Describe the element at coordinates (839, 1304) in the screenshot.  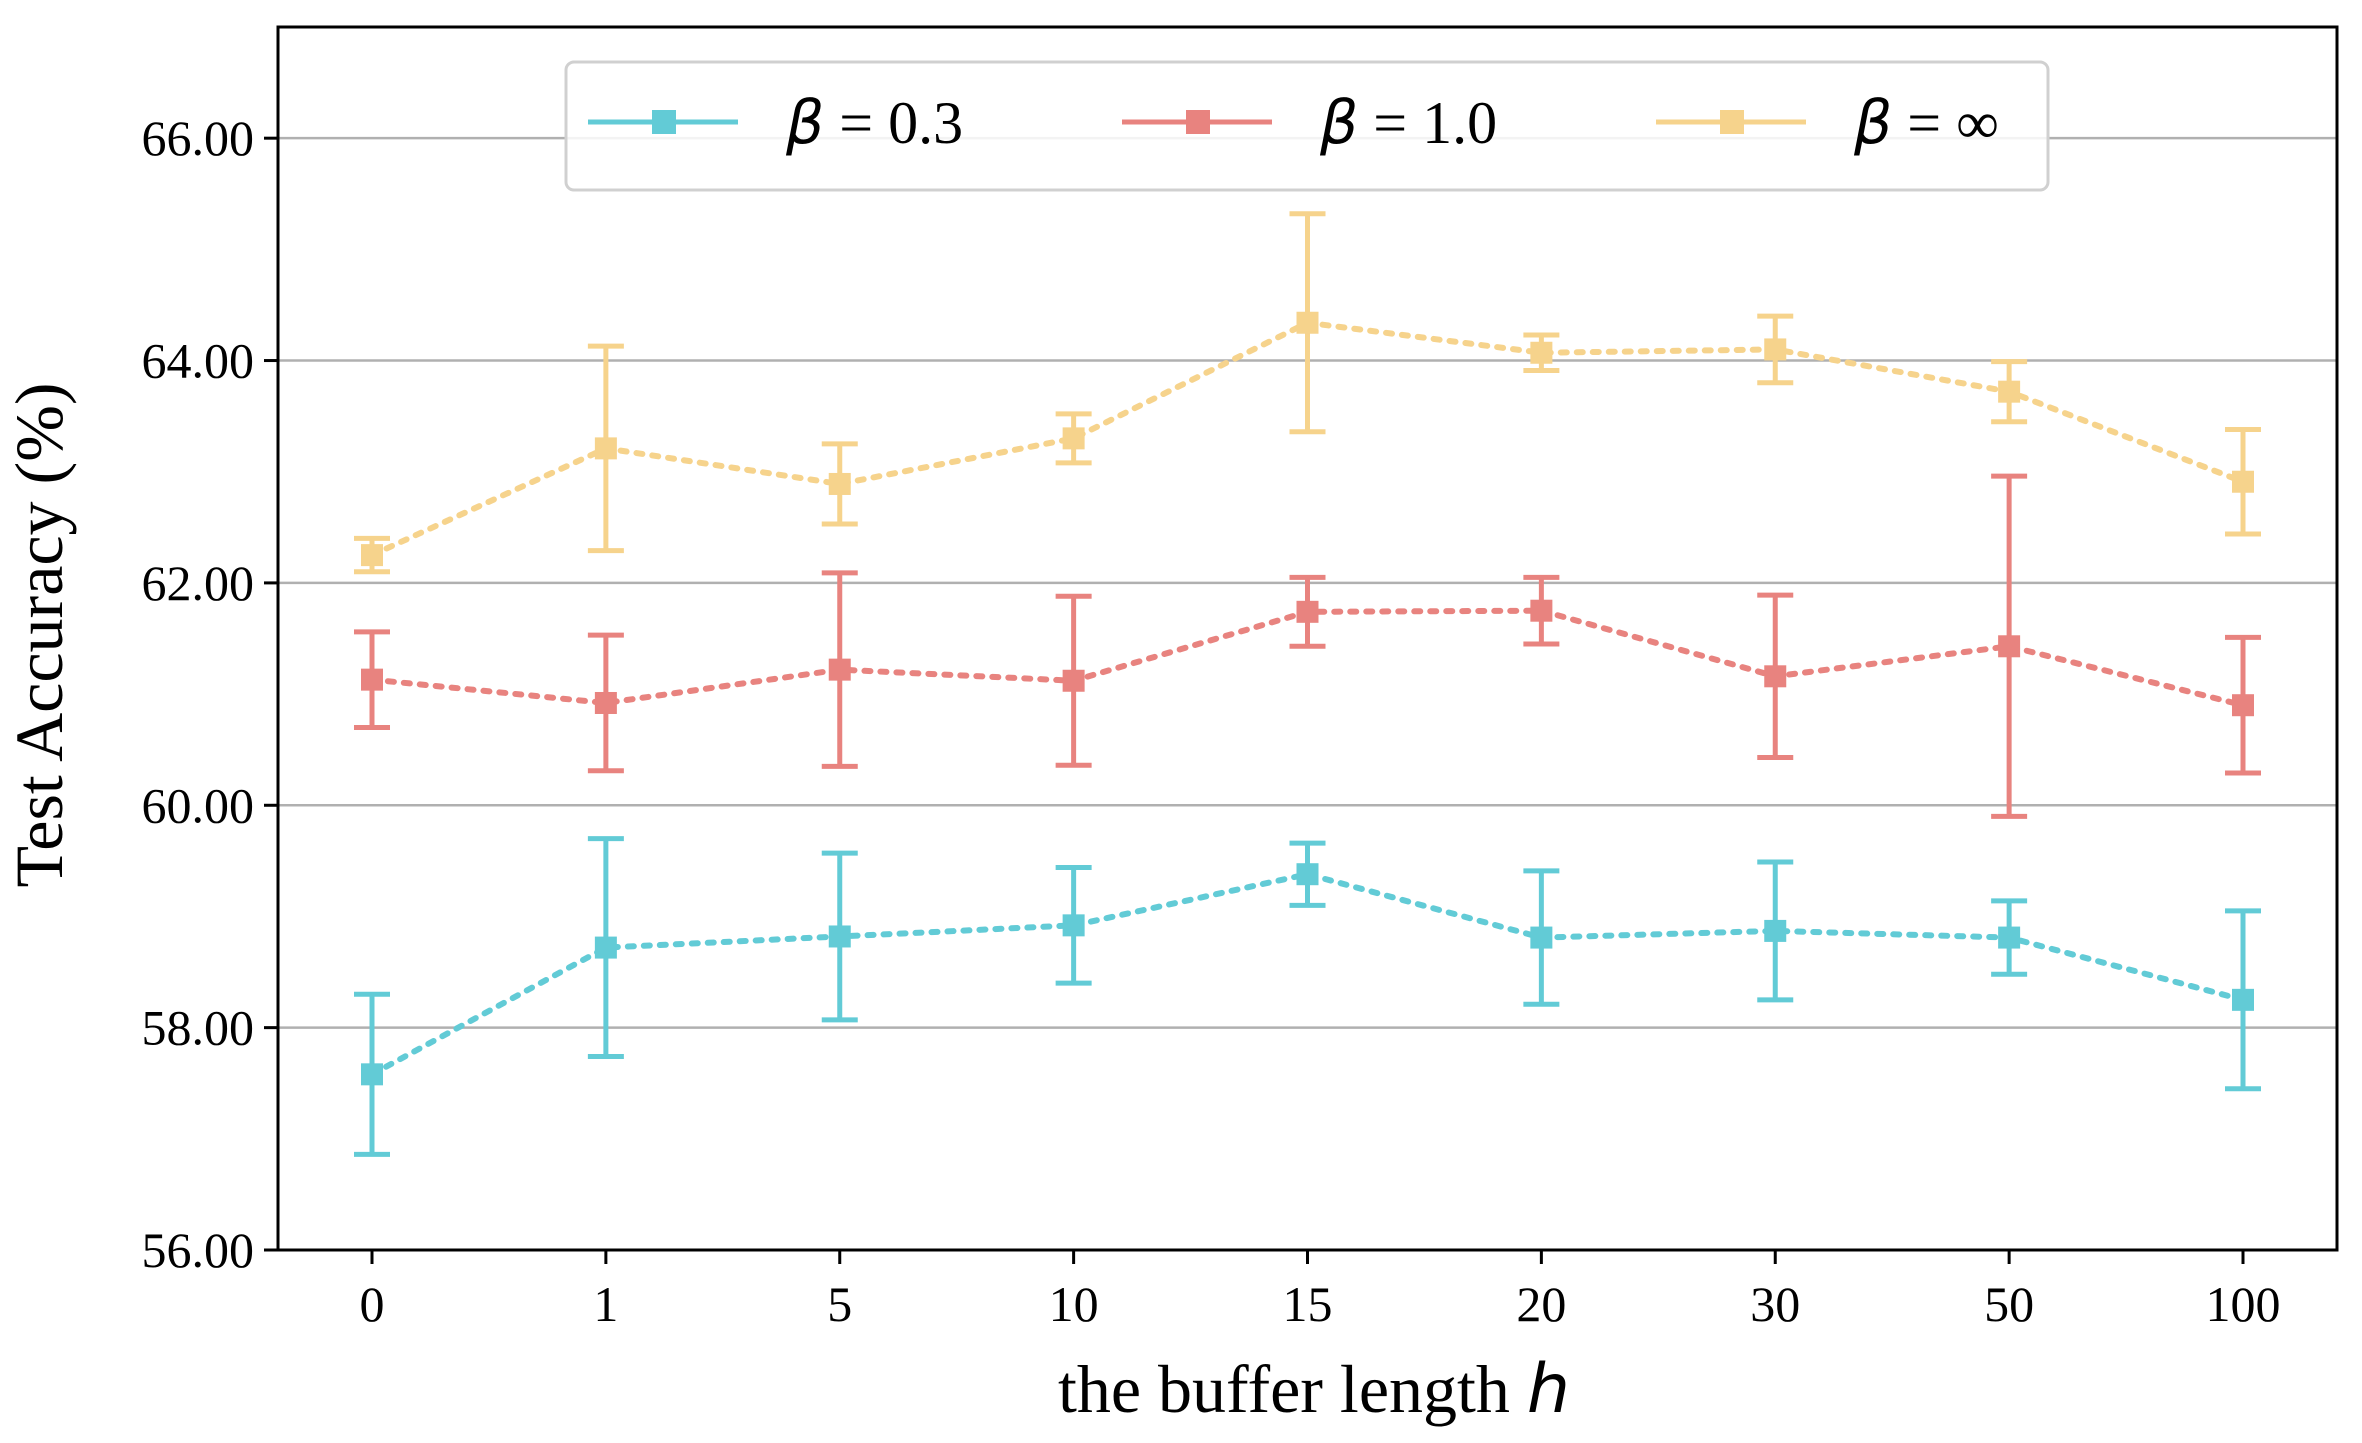
I see `x-tick-label: 5` at that location.